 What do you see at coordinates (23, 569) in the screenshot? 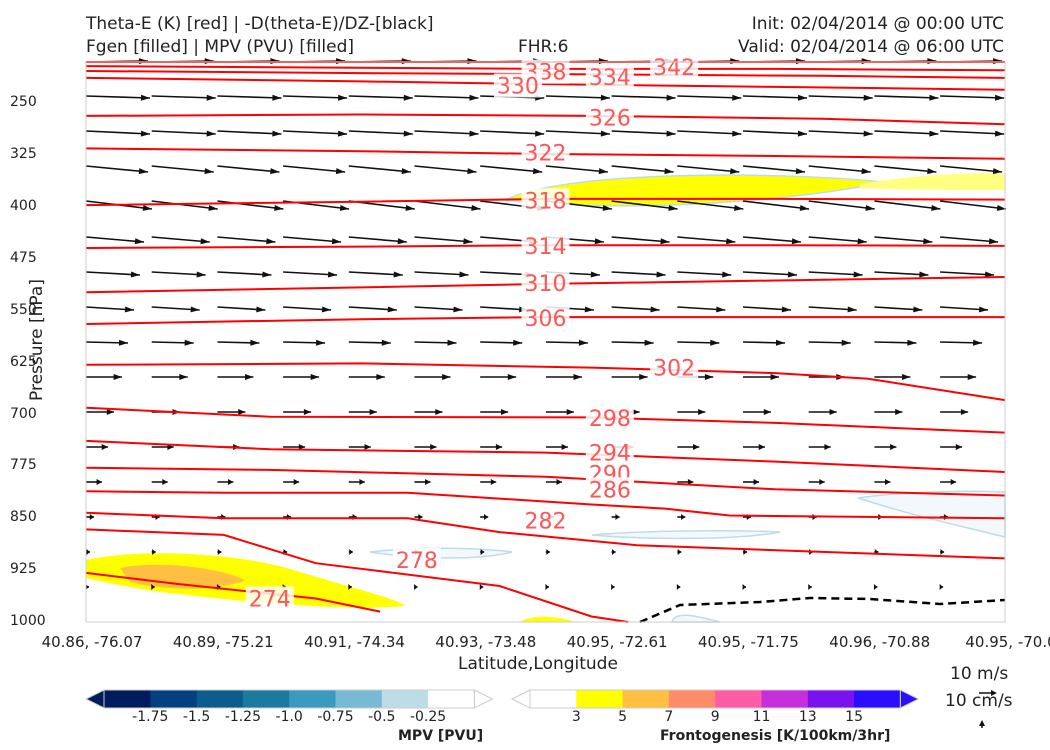
I see `y-tick-label: 925` at bounding box center [23, 569].